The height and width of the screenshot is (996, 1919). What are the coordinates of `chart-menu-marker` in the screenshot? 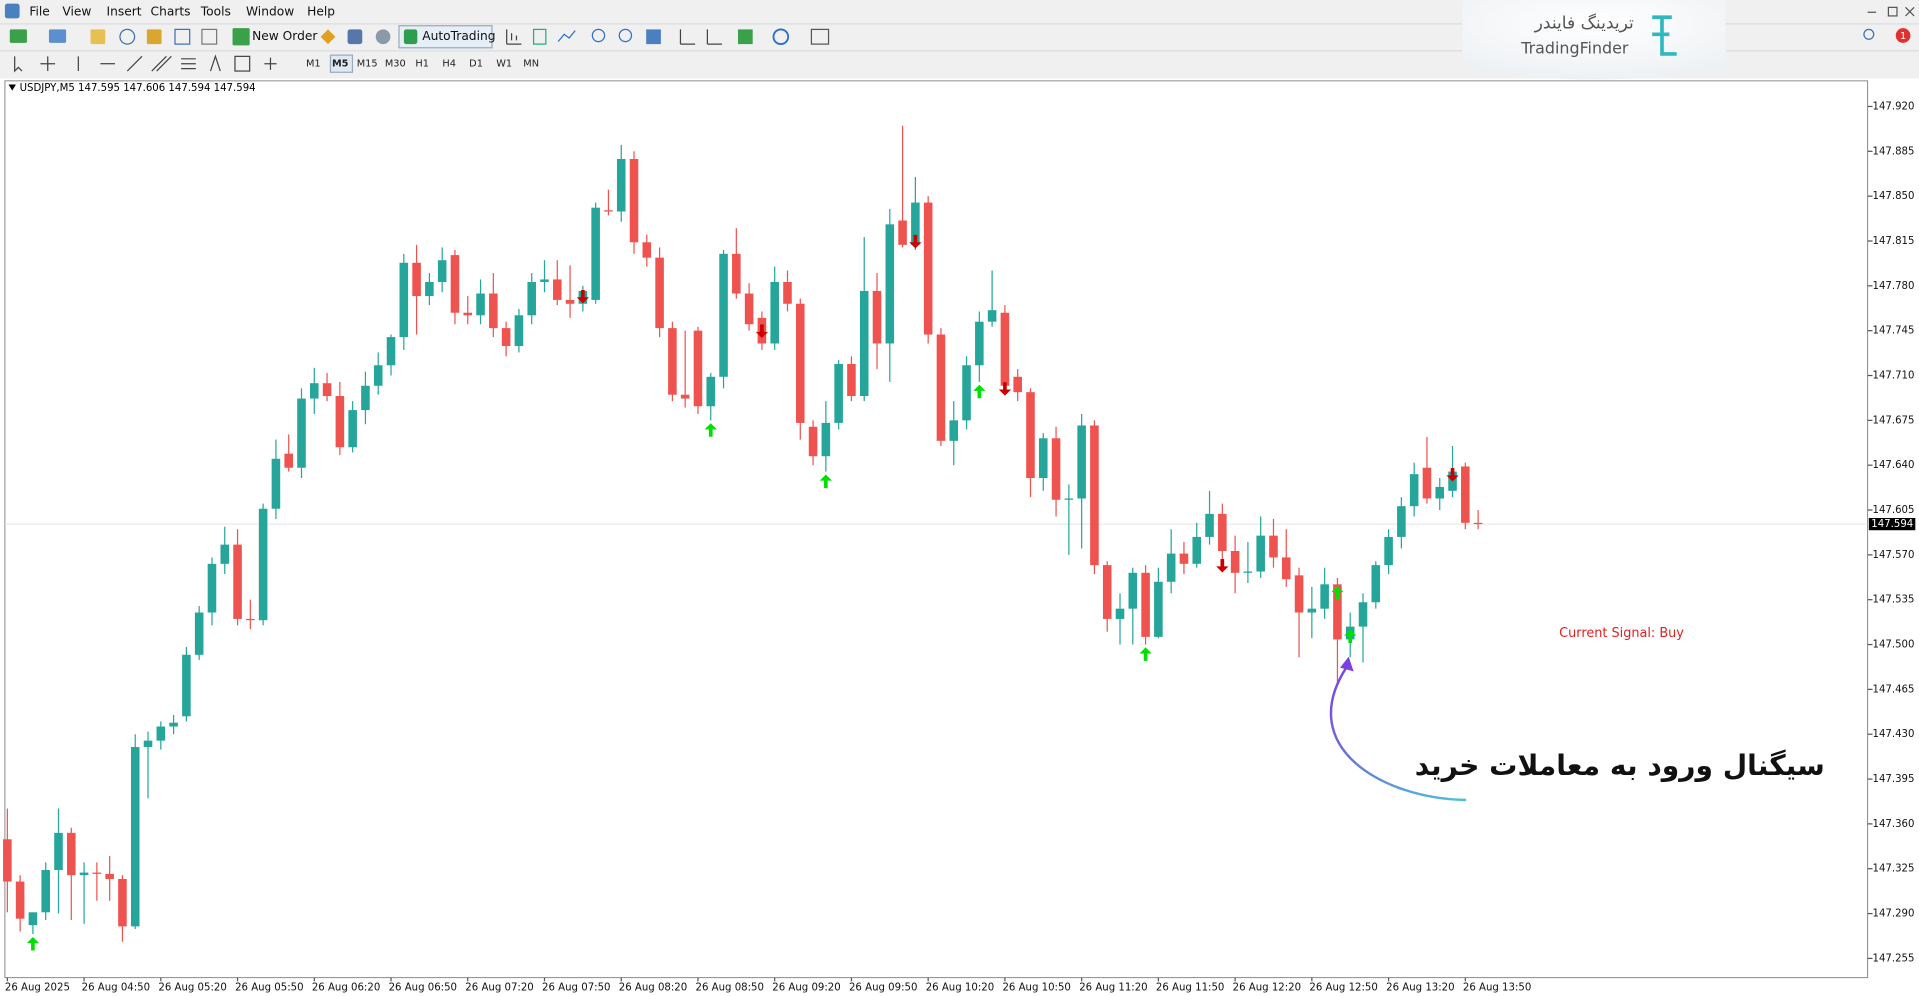 It's located at (12, 87).